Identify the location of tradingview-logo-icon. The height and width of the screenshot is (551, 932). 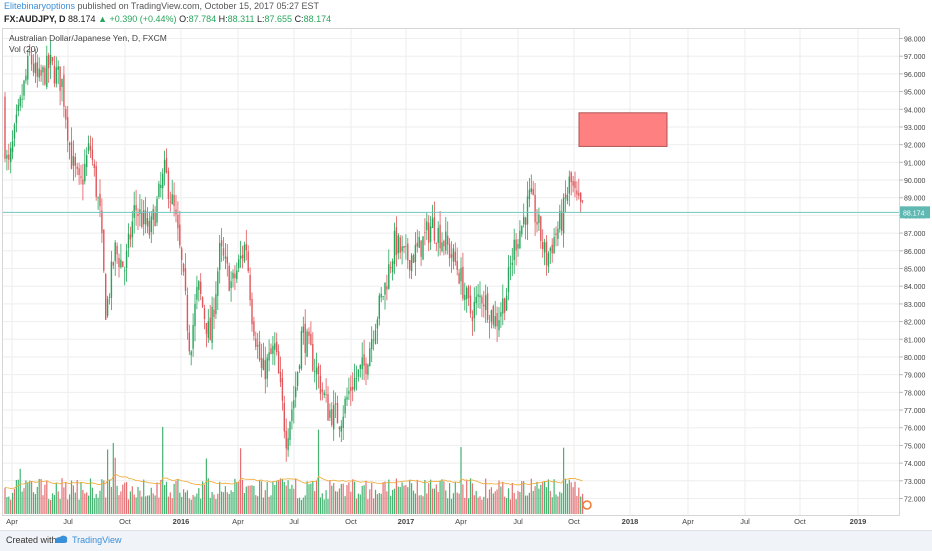
(61, 540).